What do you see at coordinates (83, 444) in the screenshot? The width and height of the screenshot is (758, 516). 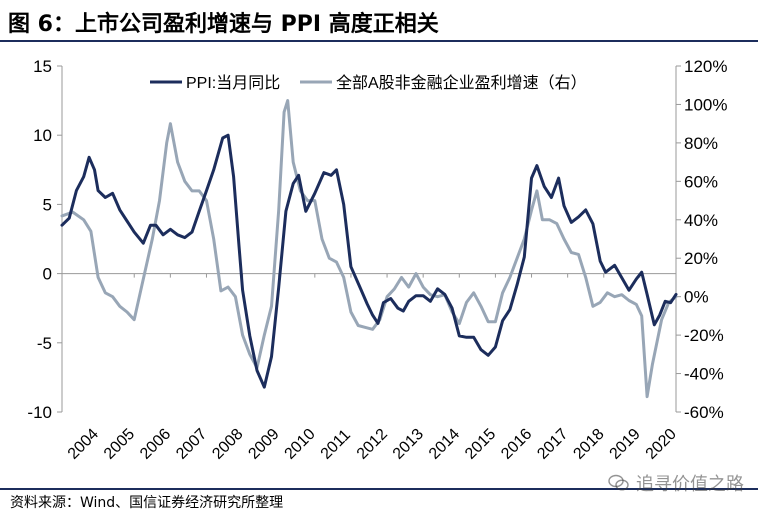 I see `x-tick-label: 2004` at bounding box center [83, 444].